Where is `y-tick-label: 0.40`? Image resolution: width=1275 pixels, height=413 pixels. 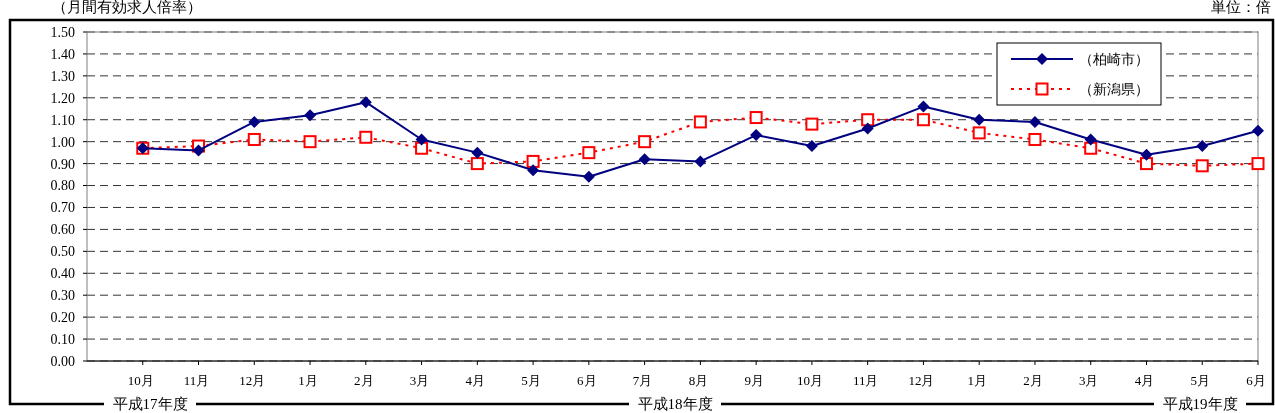 y-tick-label: 0.40 is located at coordinates (62, 274).